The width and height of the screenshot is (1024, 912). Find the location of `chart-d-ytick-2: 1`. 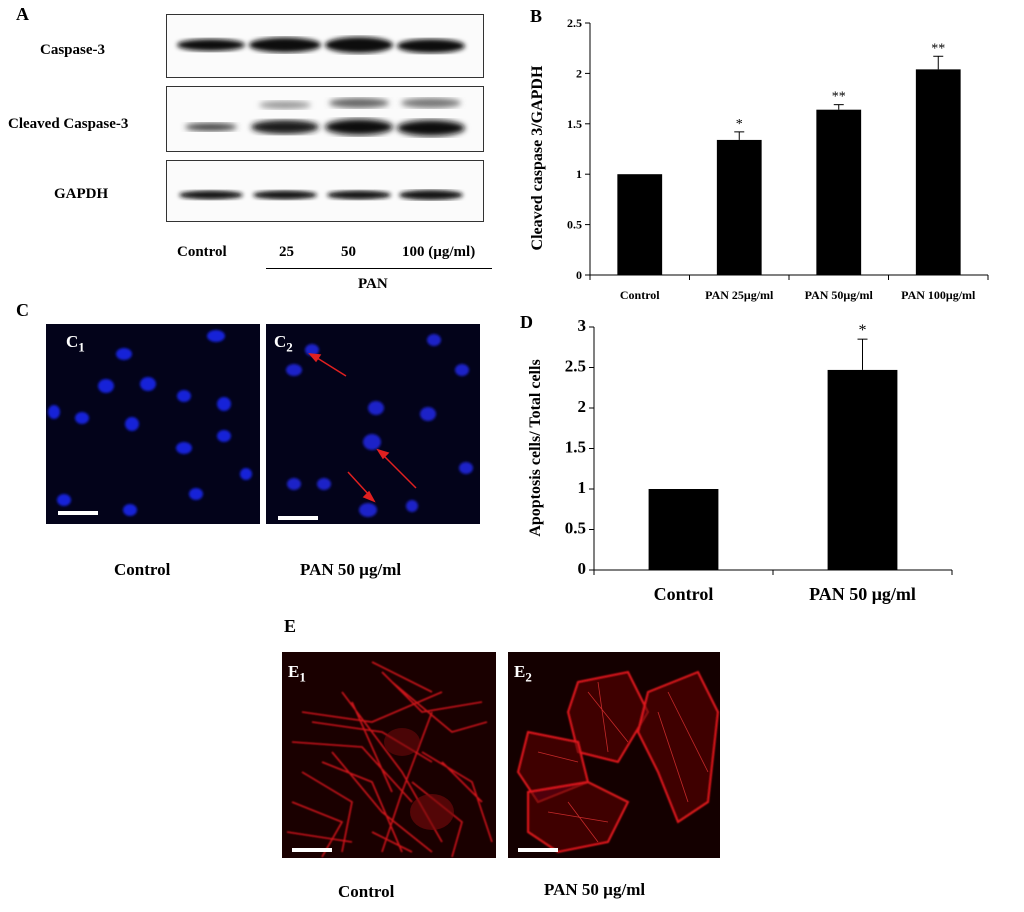

chart-d-ytick-2: 1 is located at coordinates (582, 487).